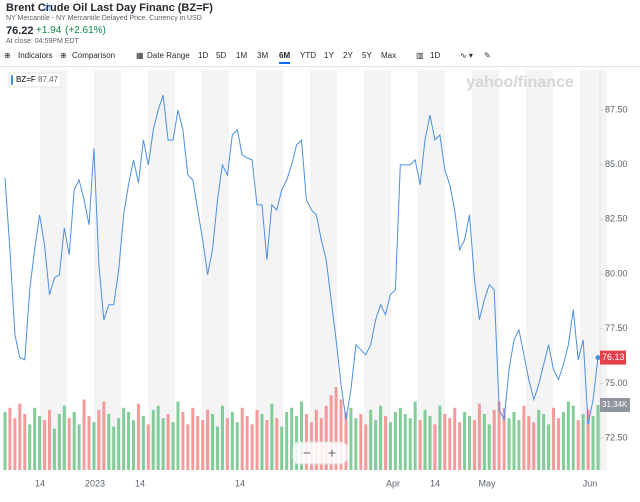  What do you see at coordinates (616, 383) in the screenshot?
I see `y-tick-label: 75.00` at bounding box center [616, 383].